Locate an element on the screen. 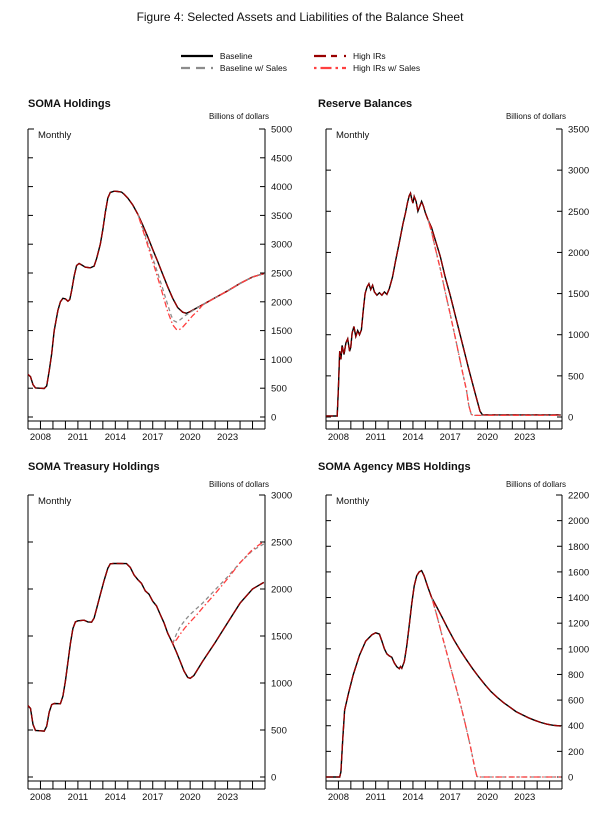 The width and height of the screenshot is (600, 834). legend-item-baseline-w-sales: Baseline w/ Sales is located at coordinates (233, 67).